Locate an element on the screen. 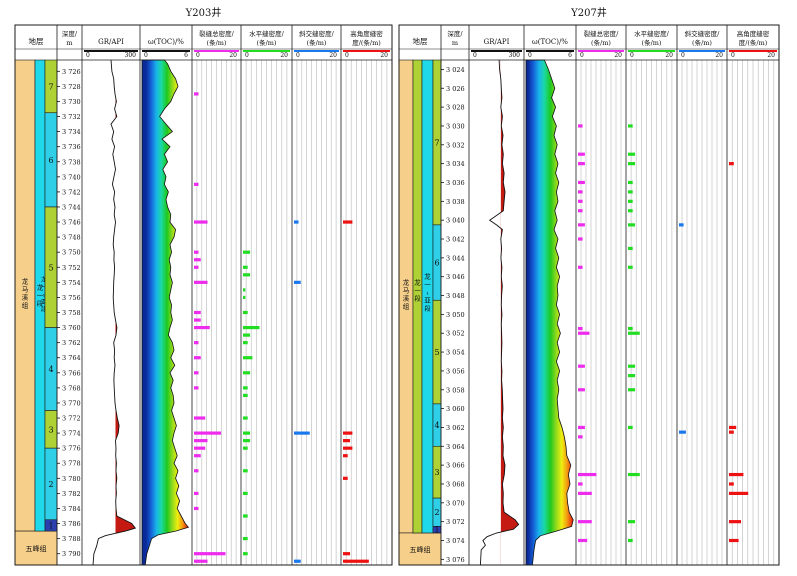  high-angle-density-scale-max: 20 is located at coordinates (771, 55).